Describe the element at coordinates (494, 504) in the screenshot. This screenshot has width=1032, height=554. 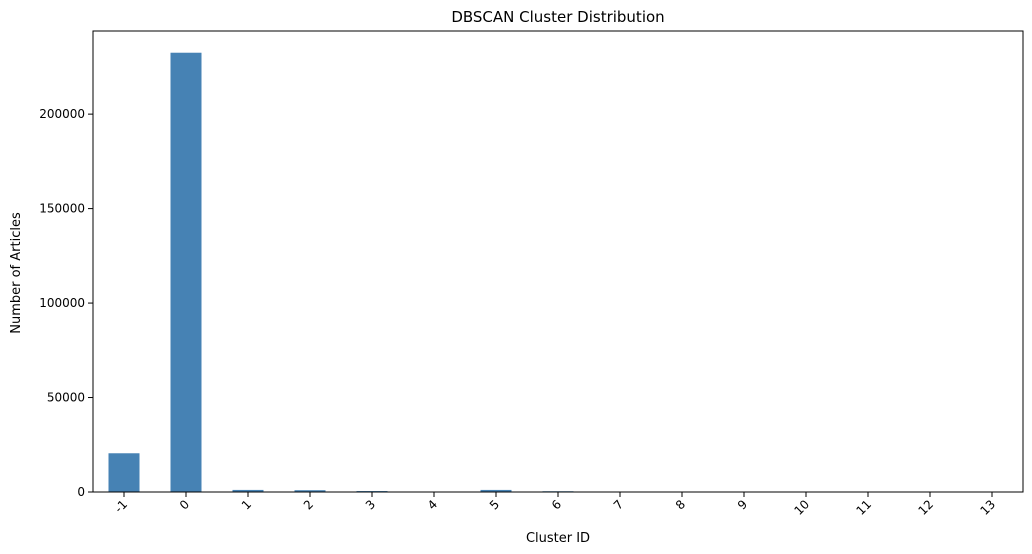
I see `x-tick-label: 5` at that location.